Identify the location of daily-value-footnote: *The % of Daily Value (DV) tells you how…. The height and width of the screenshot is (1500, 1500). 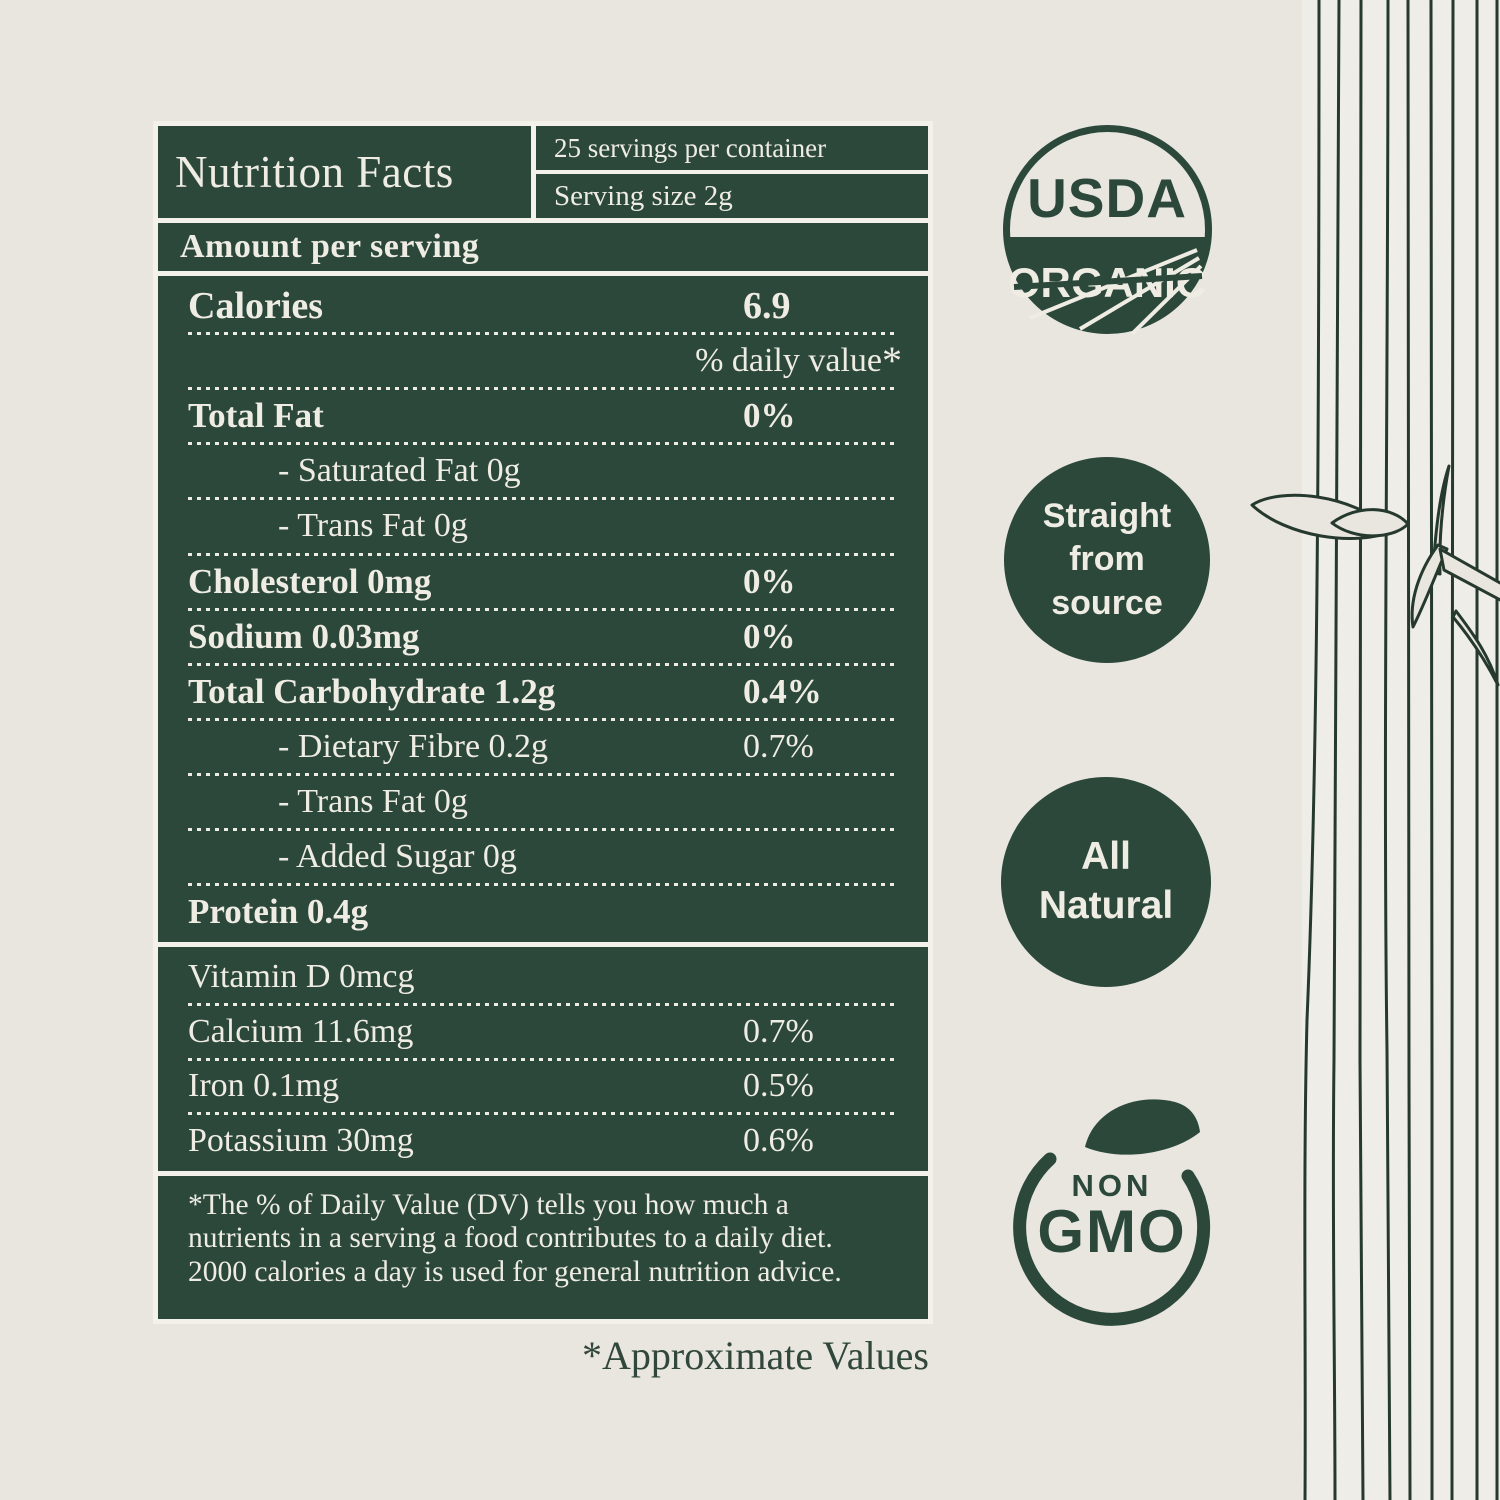
(543, 1247).